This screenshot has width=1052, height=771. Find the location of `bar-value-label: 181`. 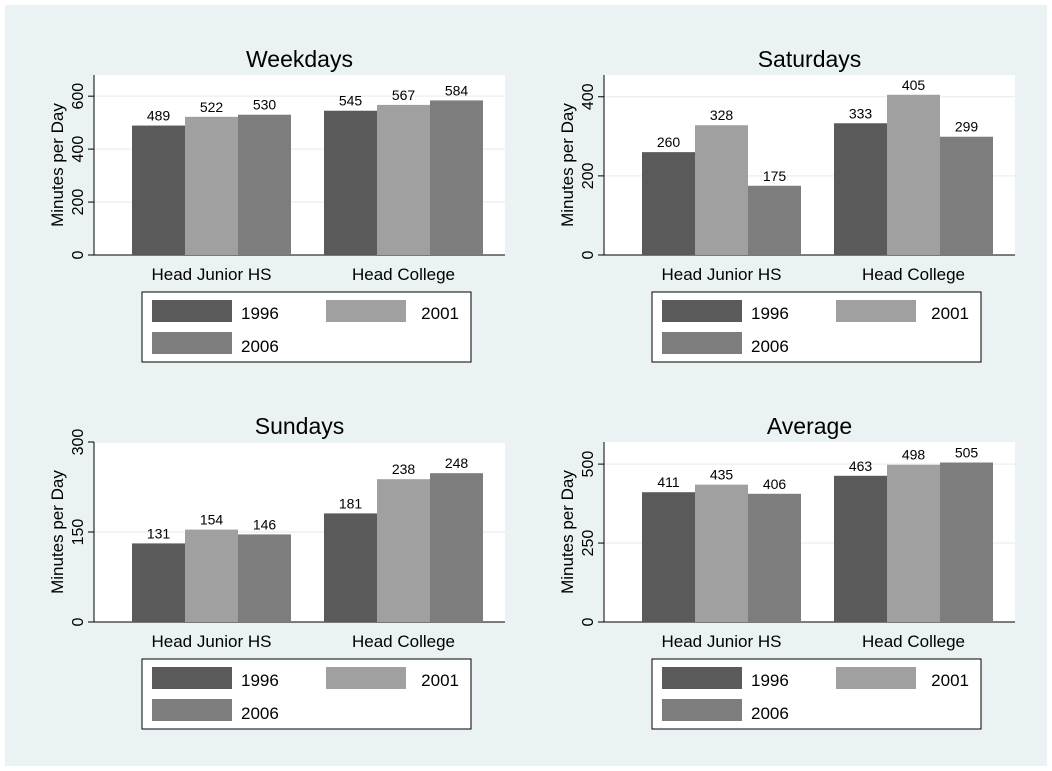

bar-value-label: 181 is located at coordinates (351, 503).